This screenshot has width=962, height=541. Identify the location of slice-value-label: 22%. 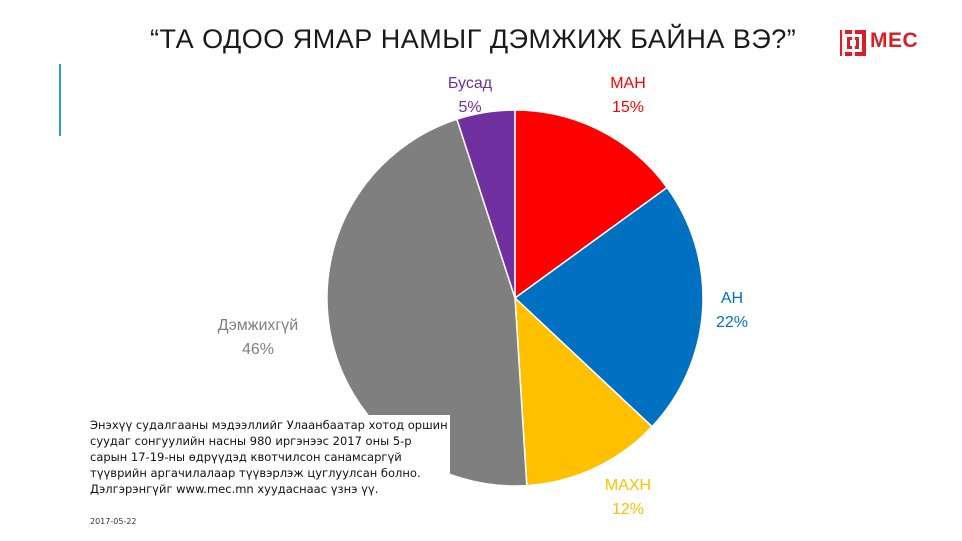
(732, 322).